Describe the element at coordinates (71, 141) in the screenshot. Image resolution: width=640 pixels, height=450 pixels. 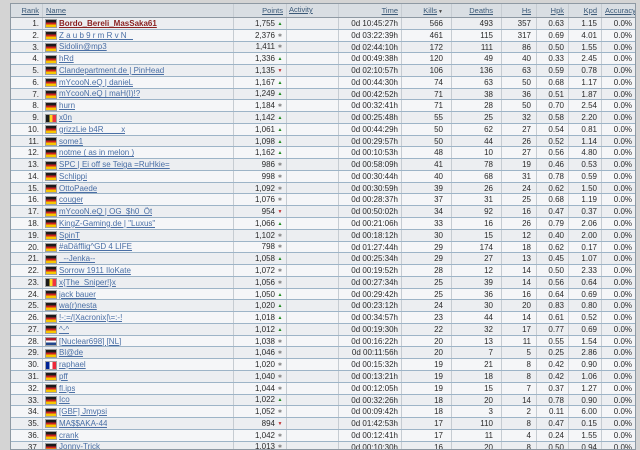
I see `player-name-link: some1` at that location.